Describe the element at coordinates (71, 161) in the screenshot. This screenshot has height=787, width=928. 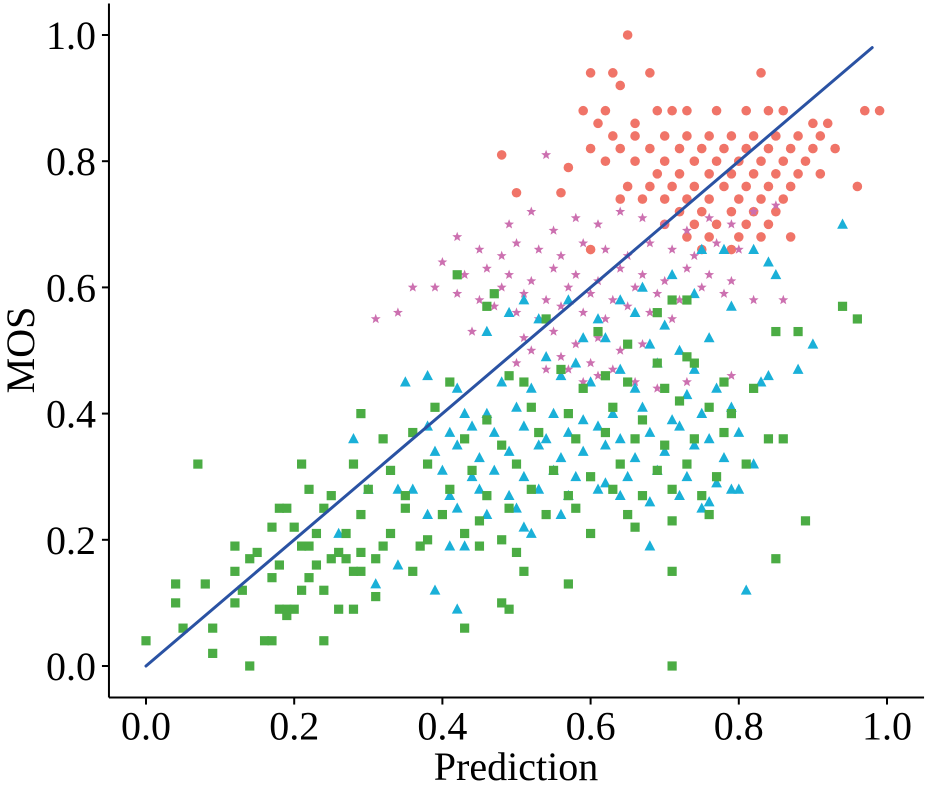
I see `y-tick-label: 0.8` at that location.